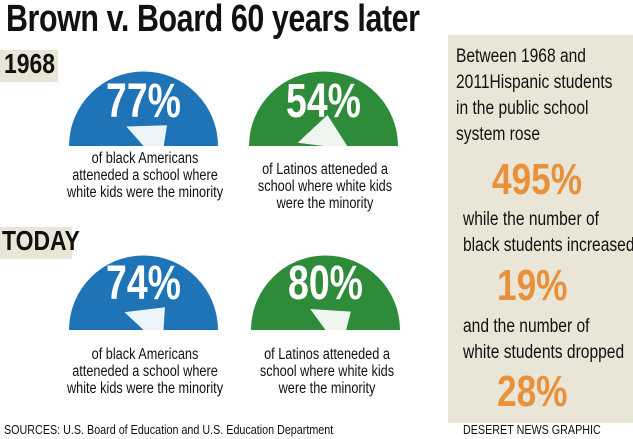  Describe the element at coordinates (532, 430) in the screenshot. I see `footer-credit: DESERET NEWS GRAPHIC` at that location.